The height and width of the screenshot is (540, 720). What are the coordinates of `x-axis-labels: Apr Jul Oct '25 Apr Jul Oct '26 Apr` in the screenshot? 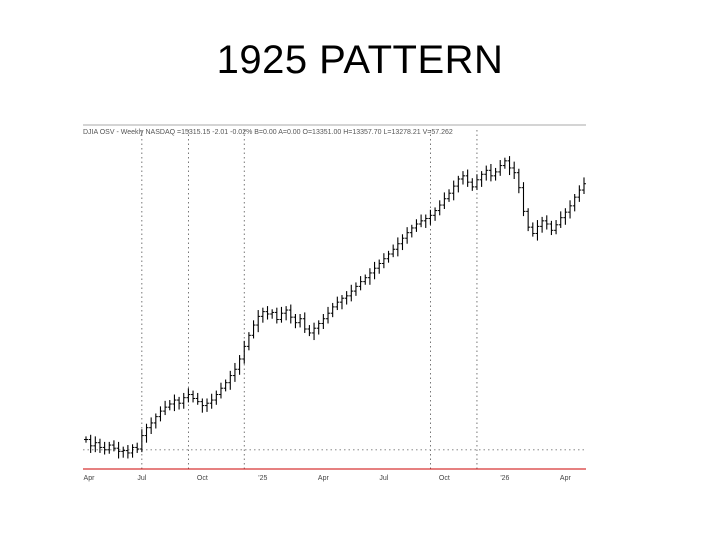 It's located at (328, 478).